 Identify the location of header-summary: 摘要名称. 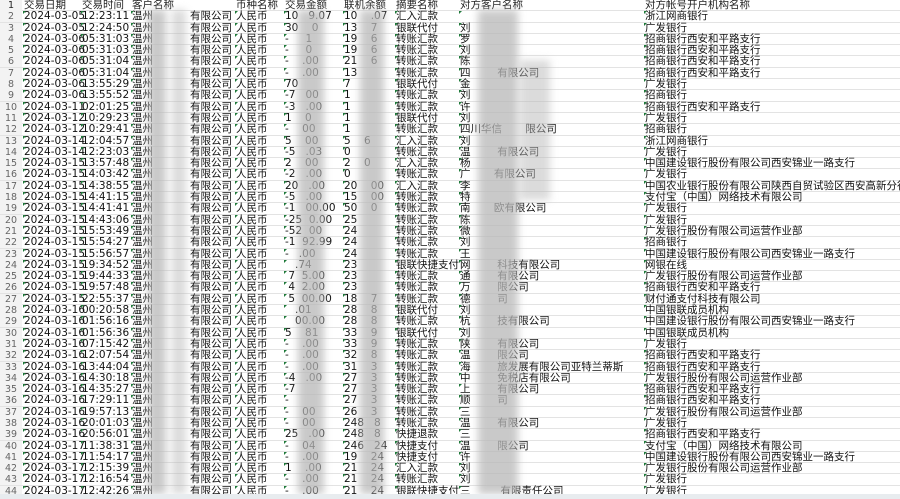
(417, 5).